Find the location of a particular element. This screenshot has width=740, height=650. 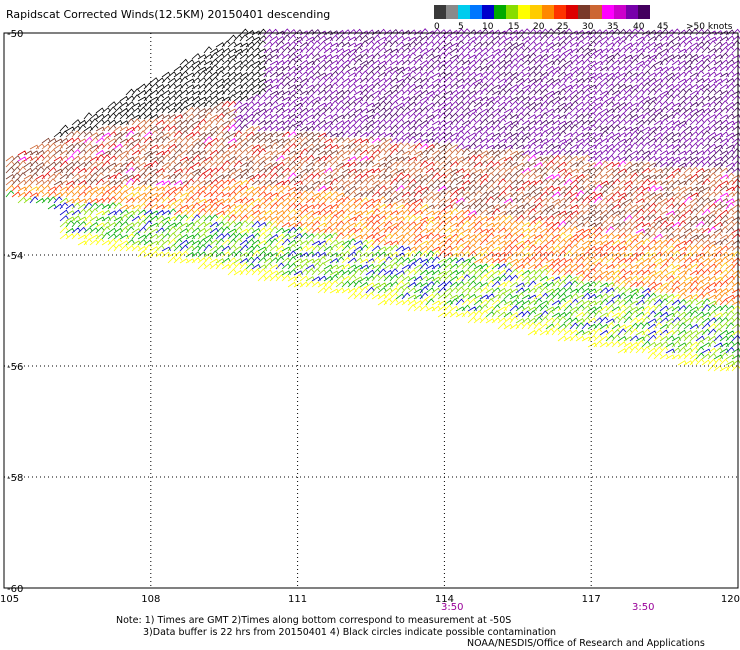

color-scale-bar is located at coordinates (542, 12).